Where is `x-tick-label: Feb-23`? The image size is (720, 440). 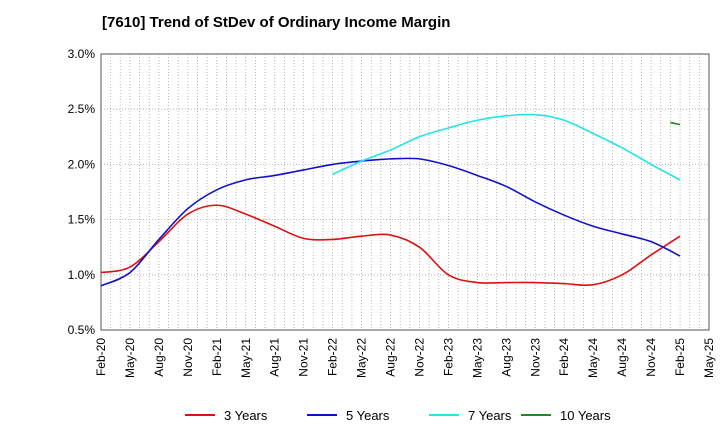 x-tick-label: Feb-23 is located at coordinates (448, 357).